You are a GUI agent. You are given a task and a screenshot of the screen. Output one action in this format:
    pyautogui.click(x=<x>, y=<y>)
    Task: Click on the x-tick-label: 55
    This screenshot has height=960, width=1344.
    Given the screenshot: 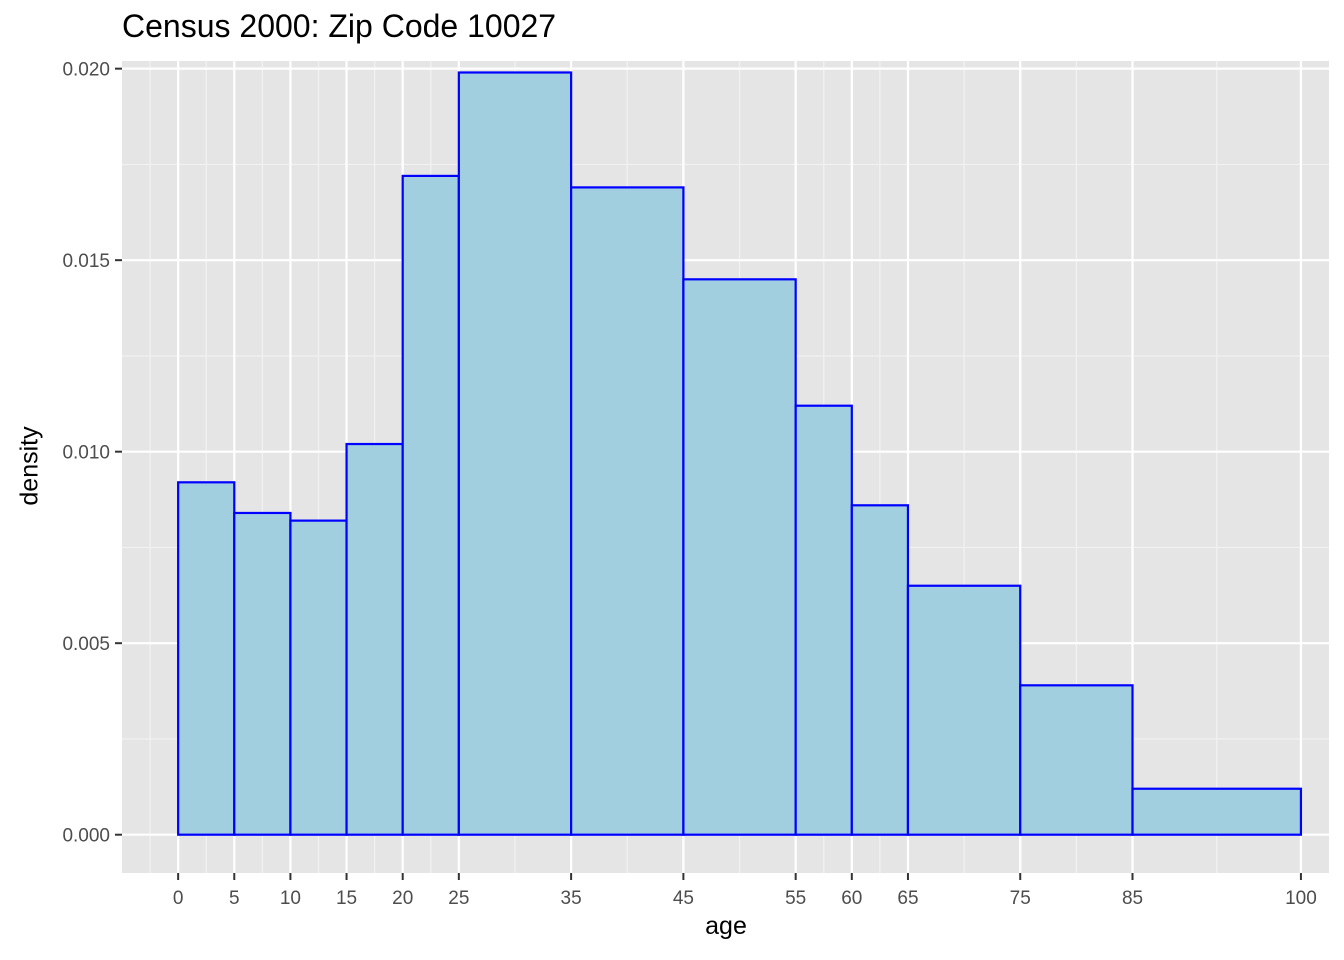 What is the action you would take?
    pyautogui.click(x=795, y=898)
    